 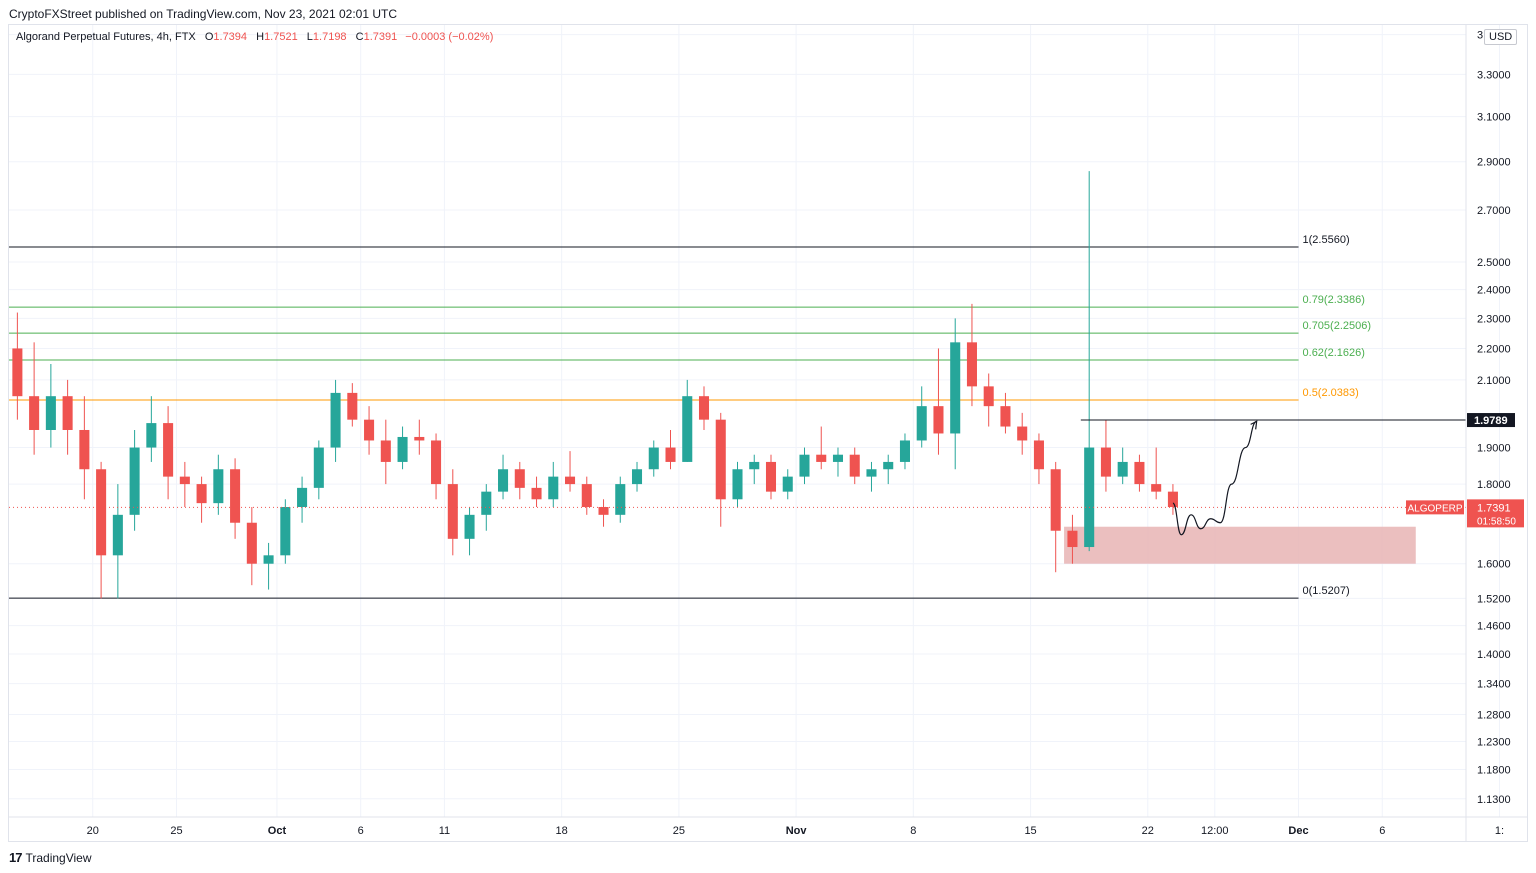 I want to click on chart-overlays: ALGOPERP 1.7391 01:58:50 1.9789, so click(x=766, y=474).